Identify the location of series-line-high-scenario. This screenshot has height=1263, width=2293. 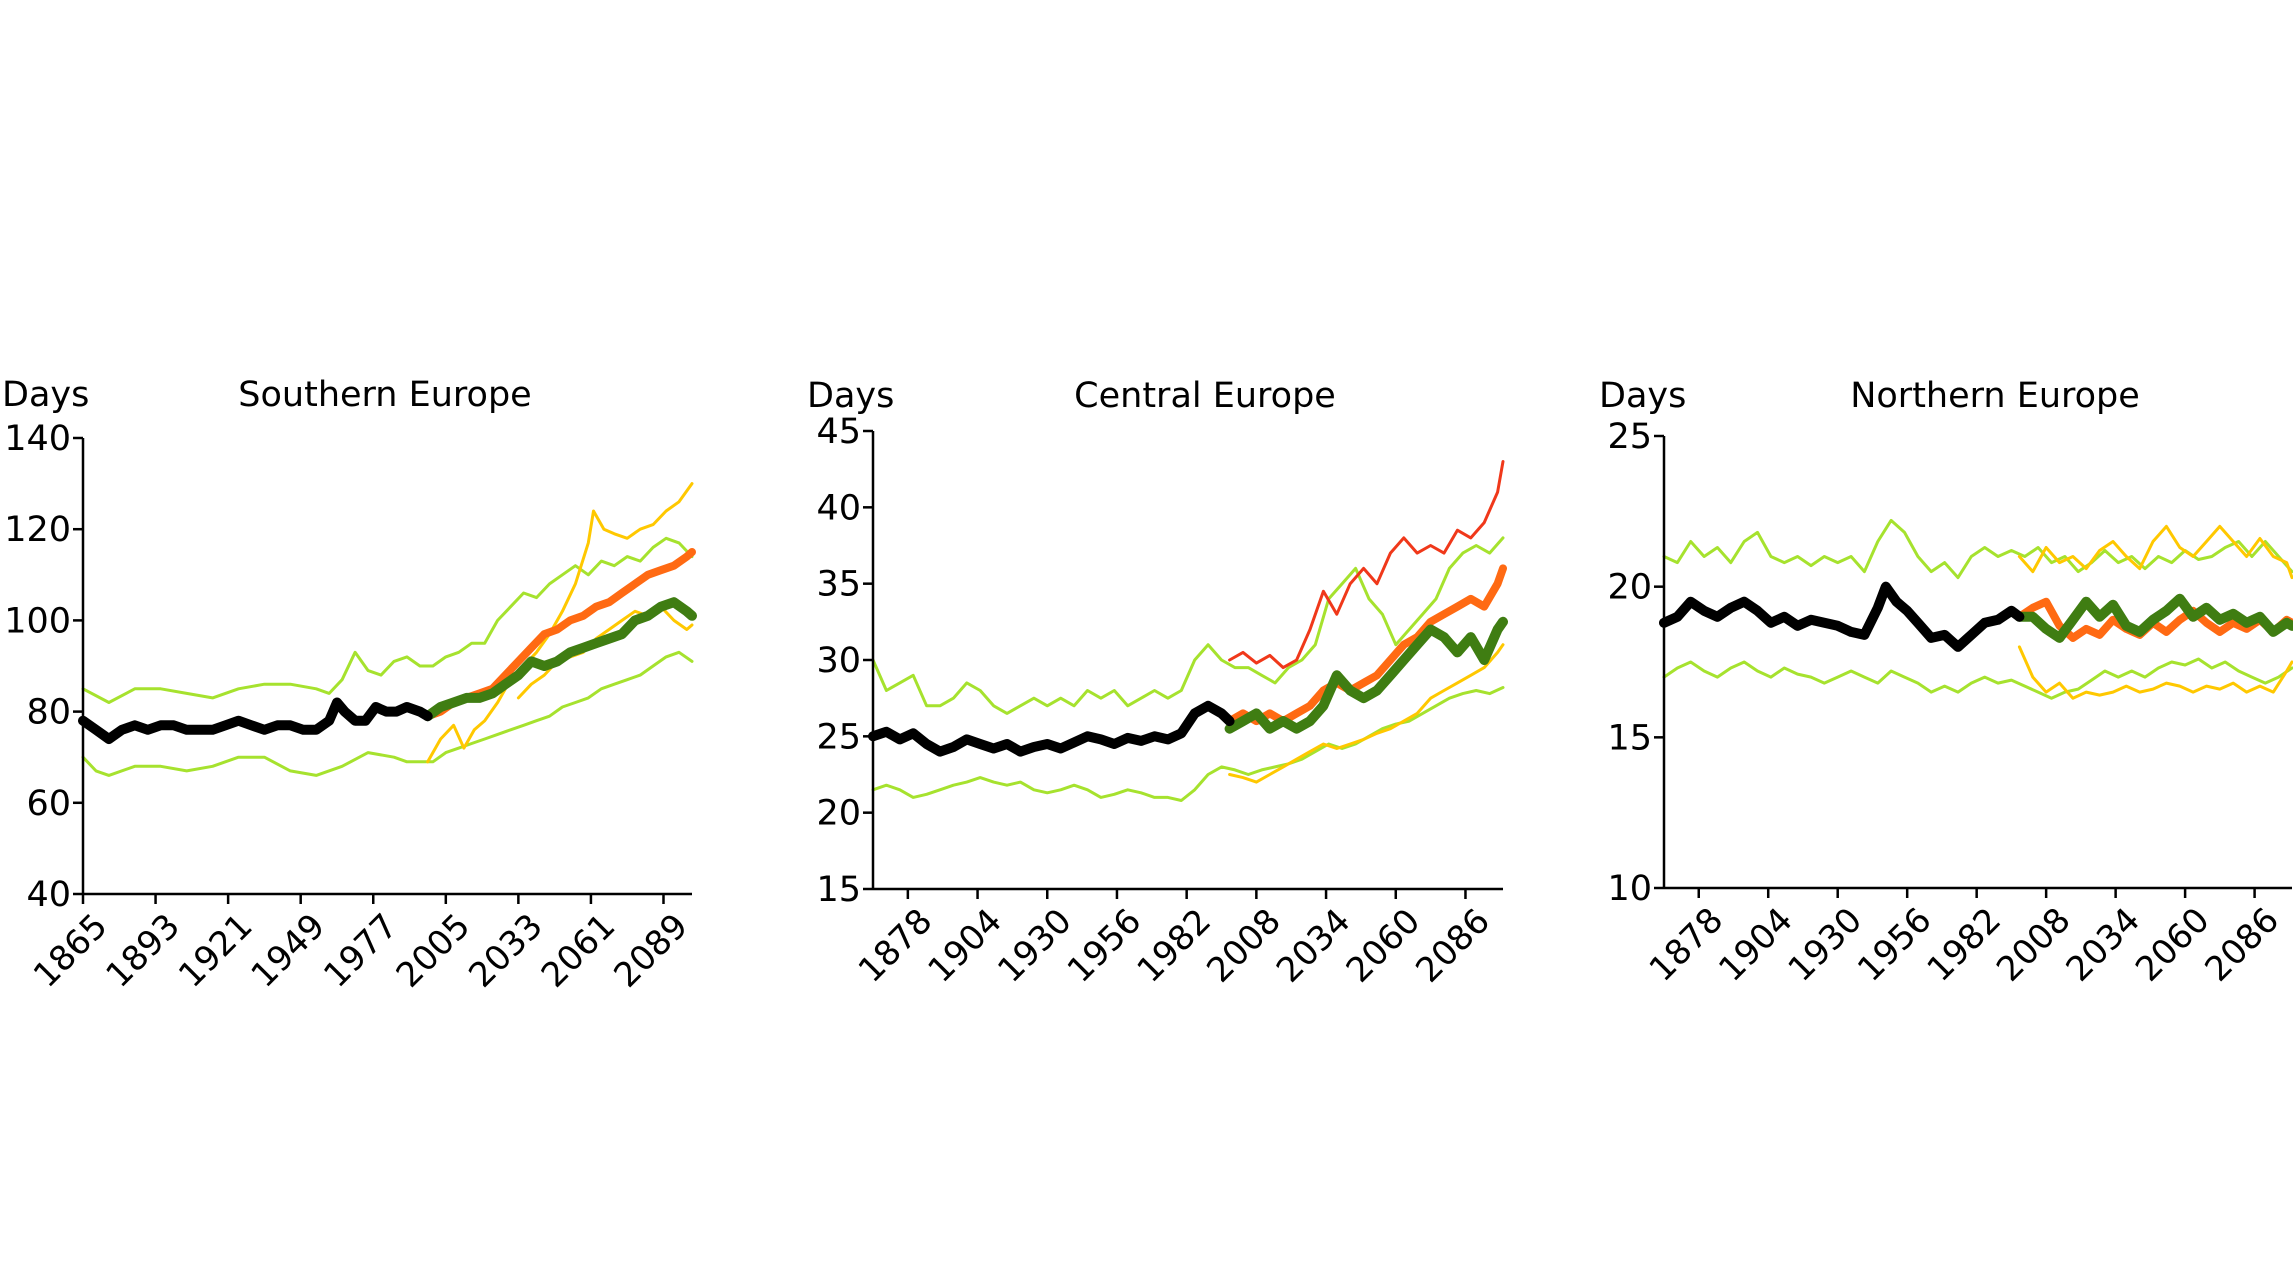
(1366, 645).